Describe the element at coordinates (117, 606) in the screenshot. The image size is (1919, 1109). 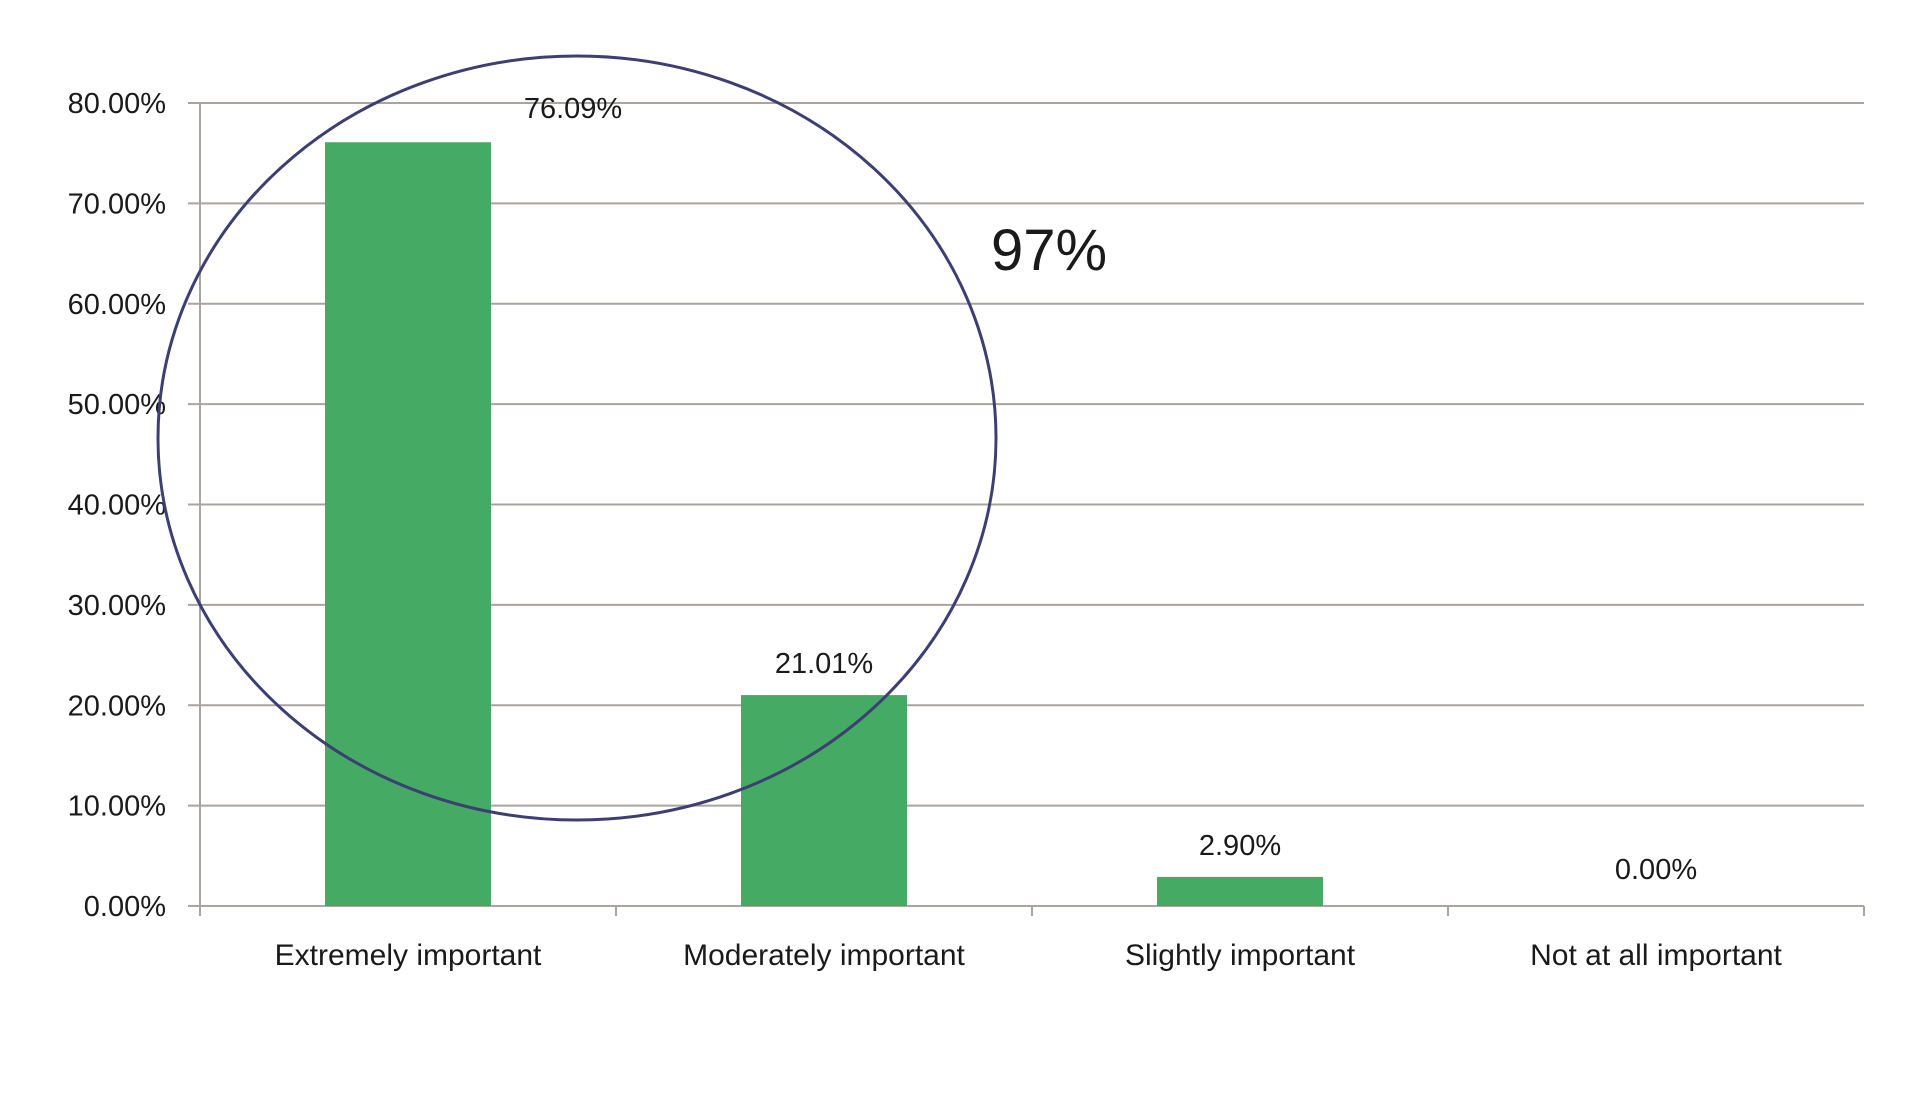
I see `y-tick-label: 30.00%` at that location.